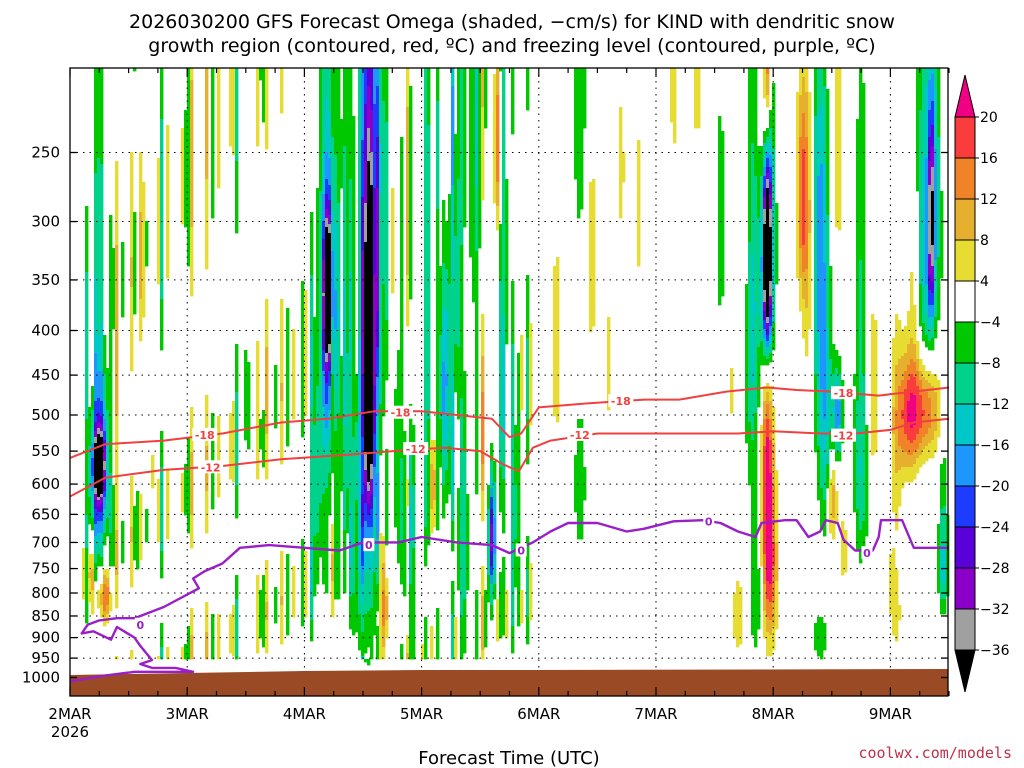 The image size is (1024, 768). What do you see at coordinates (989, 118) in the screenshot?
I see `colorbar-label: 20` at bounding box center [989, 118].